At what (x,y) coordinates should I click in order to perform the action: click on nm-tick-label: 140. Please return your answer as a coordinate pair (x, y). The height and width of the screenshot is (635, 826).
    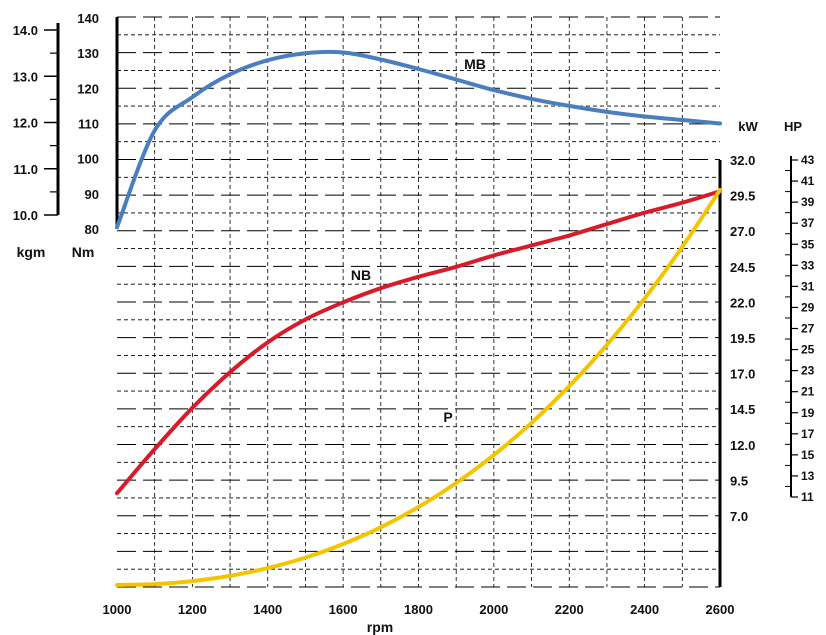
    Looking at the image, I should click on (88, 18).